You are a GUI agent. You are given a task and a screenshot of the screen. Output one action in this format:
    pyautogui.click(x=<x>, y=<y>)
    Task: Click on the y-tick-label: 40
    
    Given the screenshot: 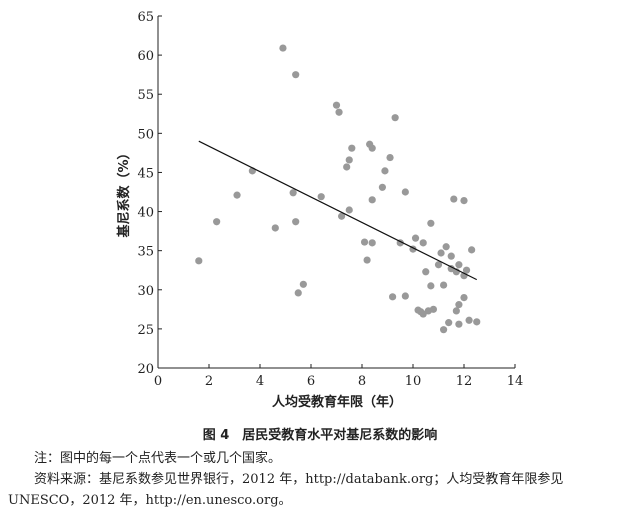 What is the action you would take?
    pyautogui.click(x=145, y=213)
    